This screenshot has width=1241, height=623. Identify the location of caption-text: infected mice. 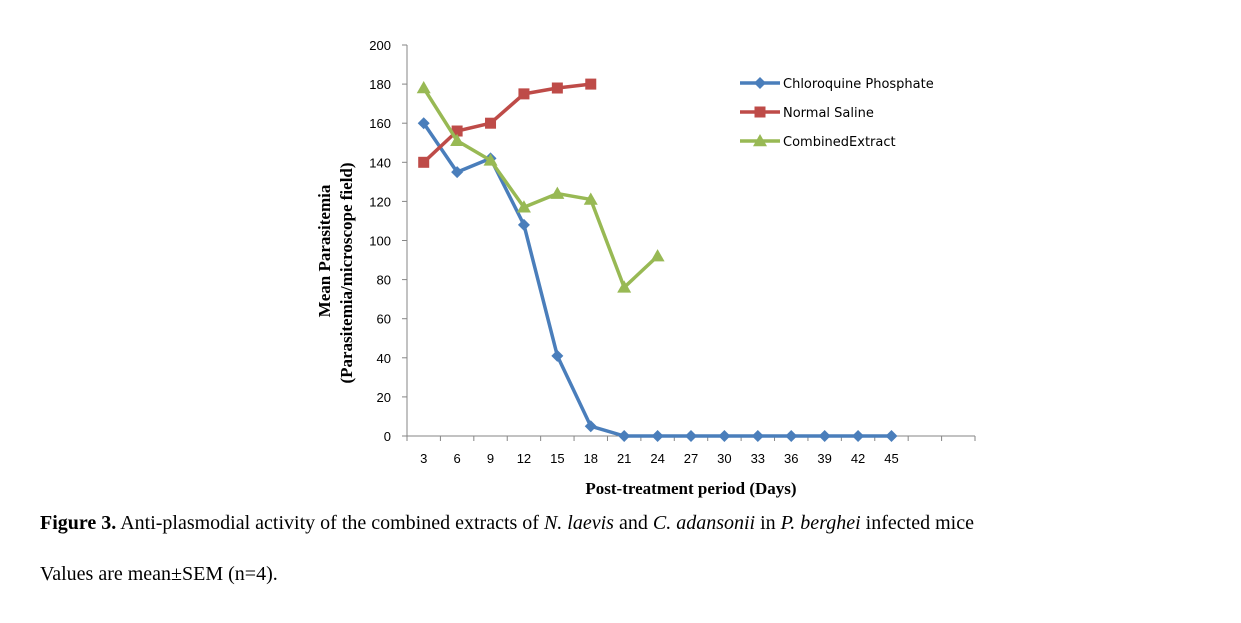
(917, 523).